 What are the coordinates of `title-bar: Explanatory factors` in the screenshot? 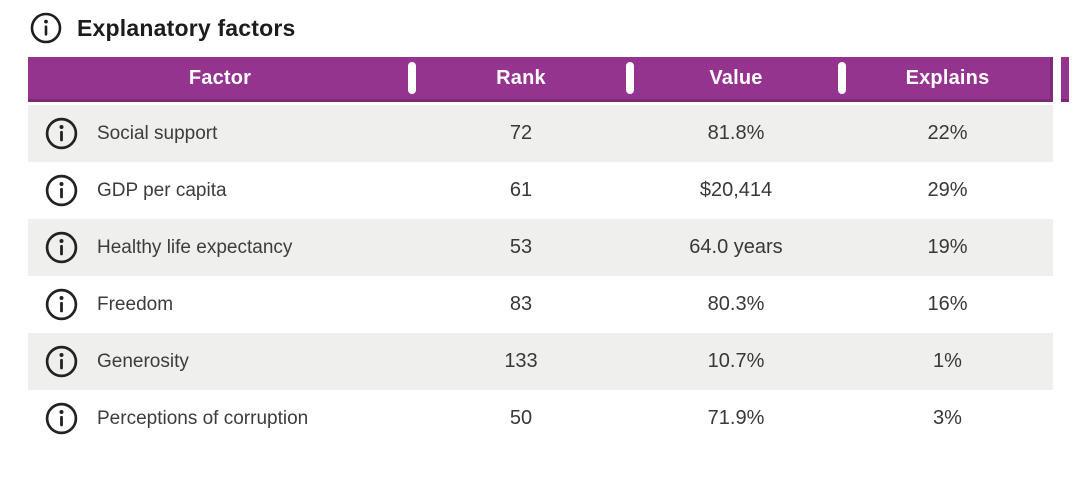 It's located at (163, 28).